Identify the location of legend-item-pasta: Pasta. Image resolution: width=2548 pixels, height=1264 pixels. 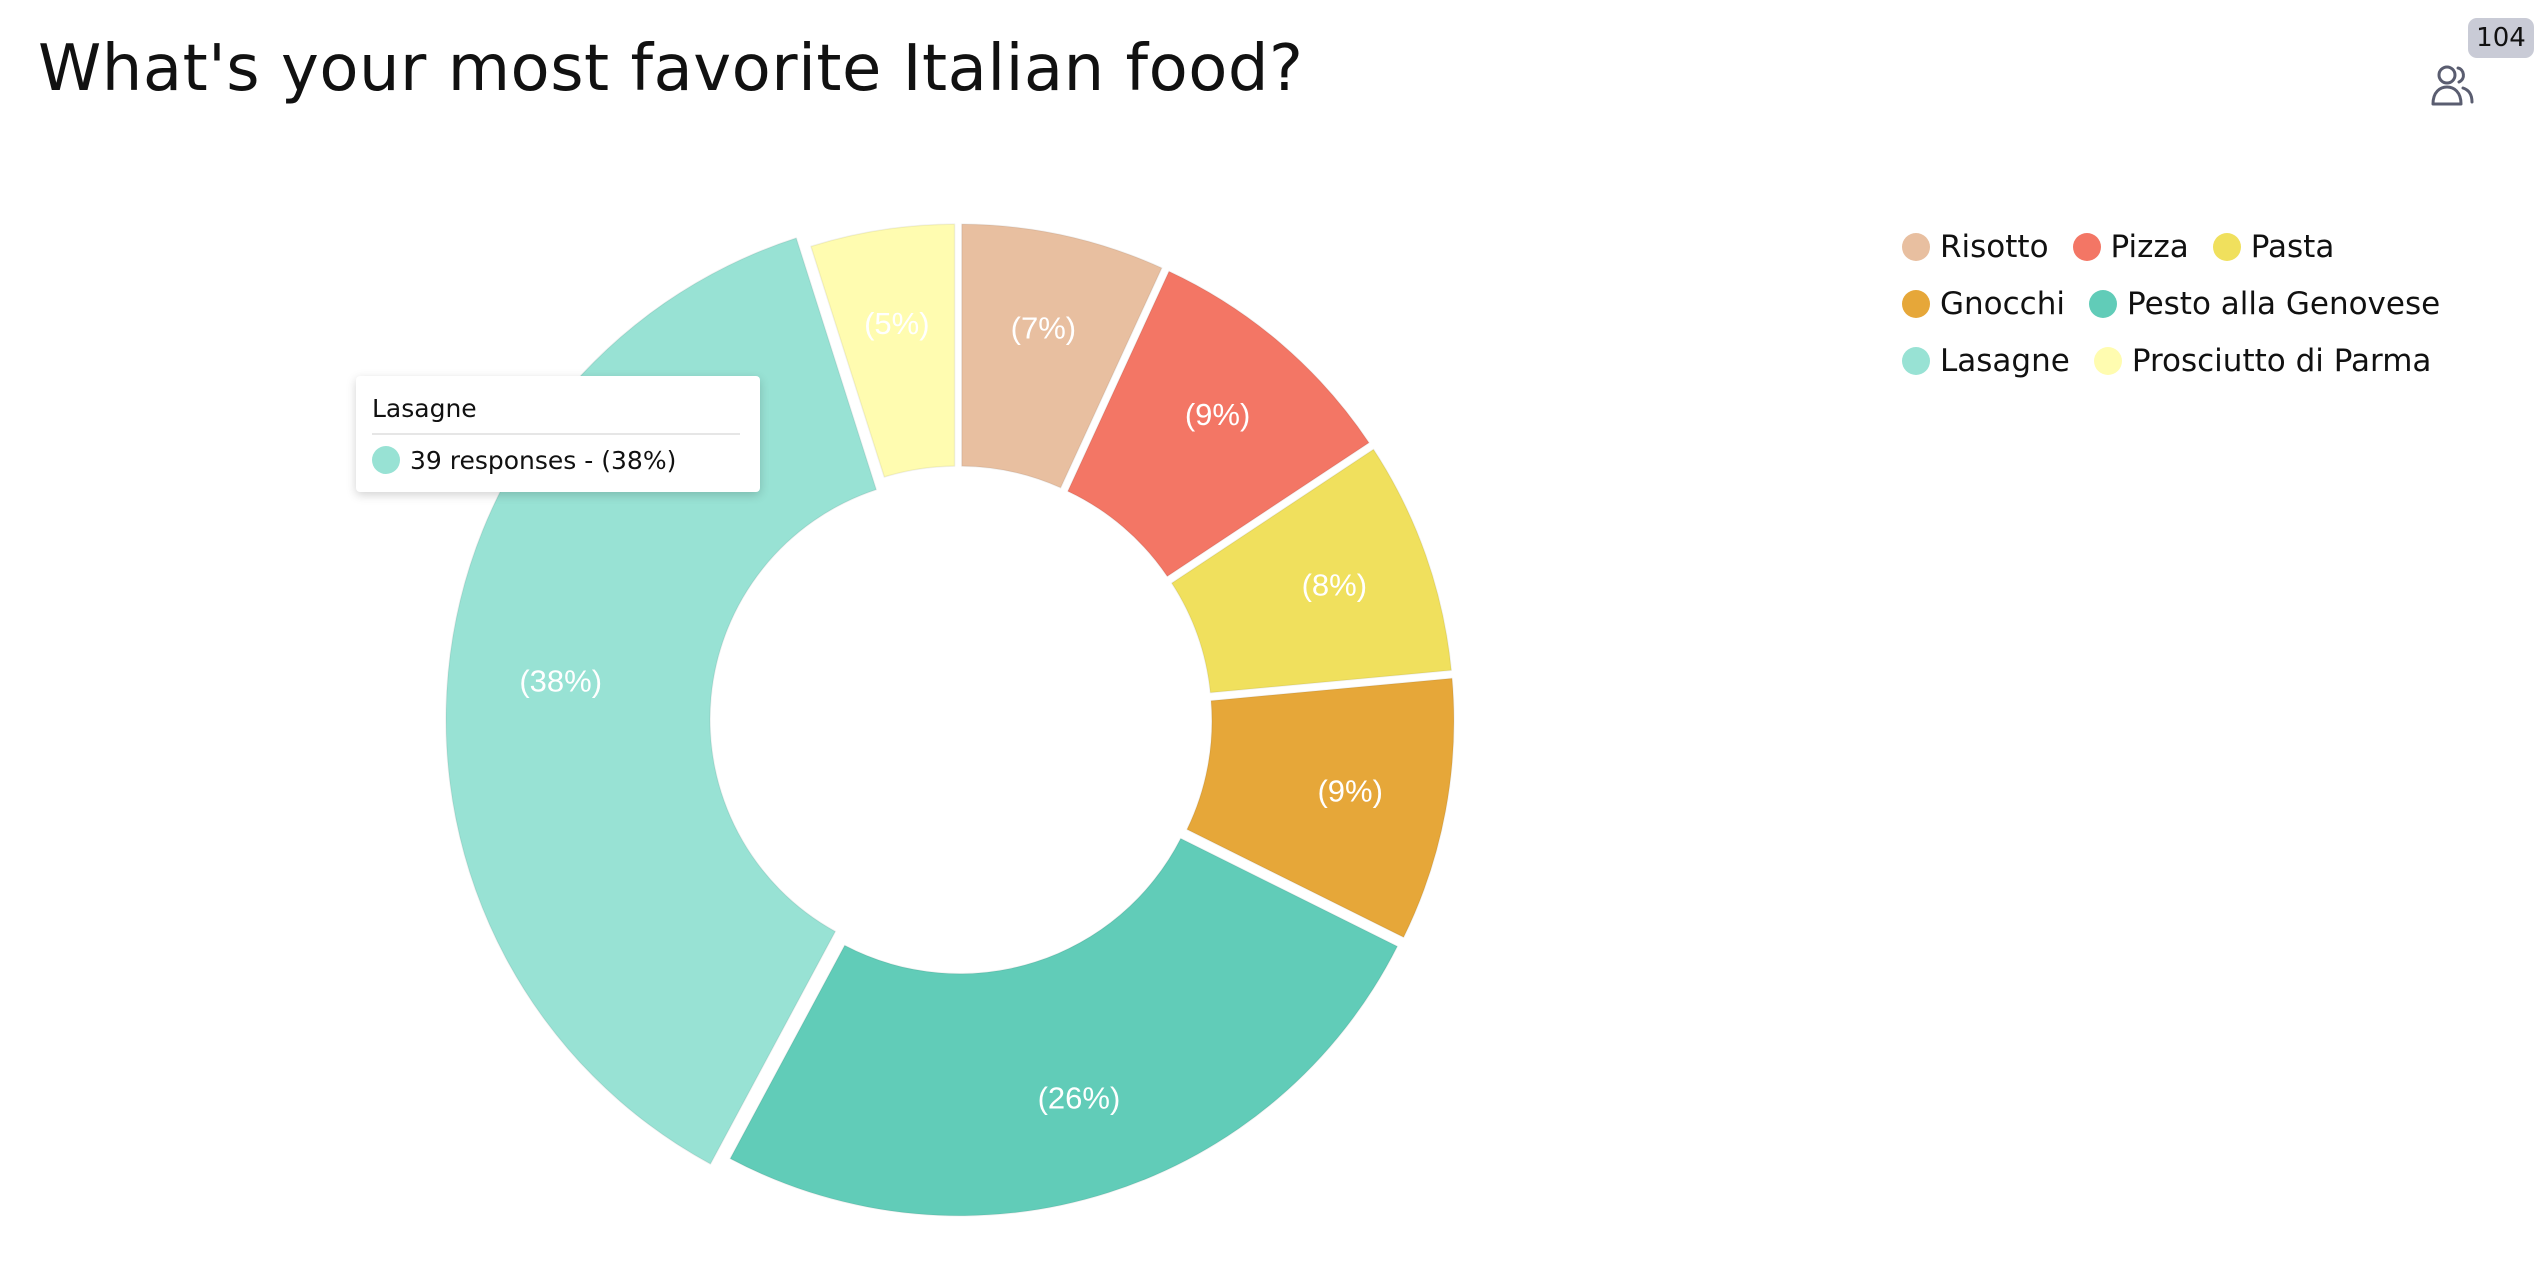
(2273, 246).